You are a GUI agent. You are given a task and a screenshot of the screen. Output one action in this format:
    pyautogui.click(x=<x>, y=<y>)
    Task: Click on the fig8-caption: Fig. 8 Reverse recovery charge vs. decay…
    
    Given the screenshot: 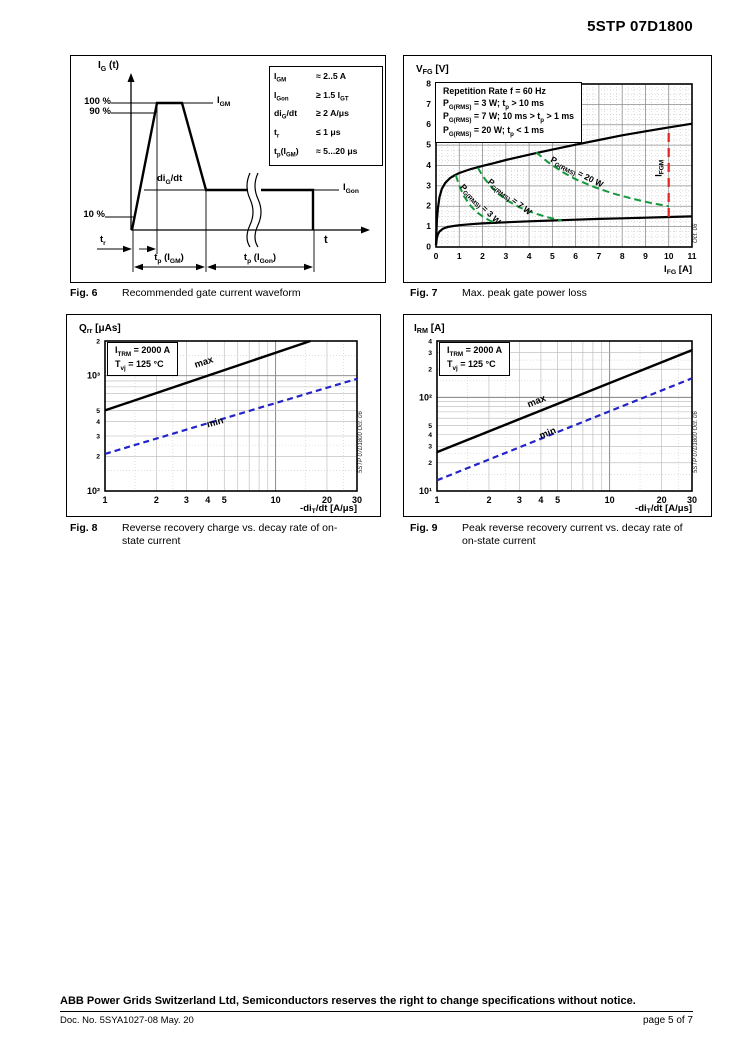 What is the action you would take?
    pyautogui.click(x=204, y=535)
    